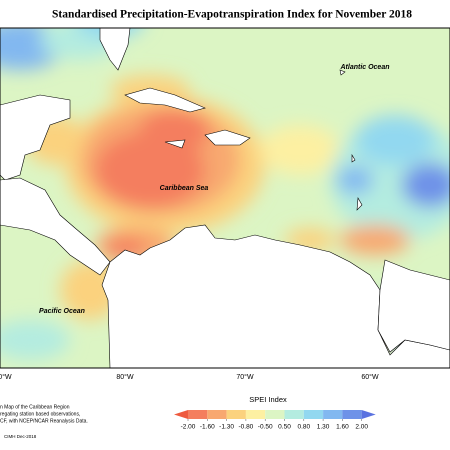  Describe the element at coordinates (125, 377) in the screenshot. I see `longitude-label: 80°W` at that location.